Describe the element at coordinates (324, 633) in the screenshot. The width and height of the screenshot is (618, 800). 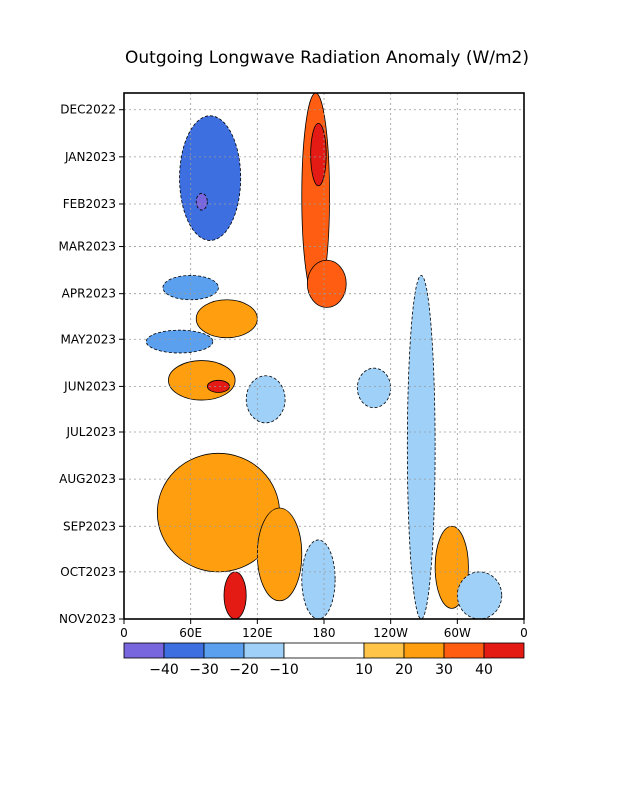
I see `x-tick-label: 180` at that location.